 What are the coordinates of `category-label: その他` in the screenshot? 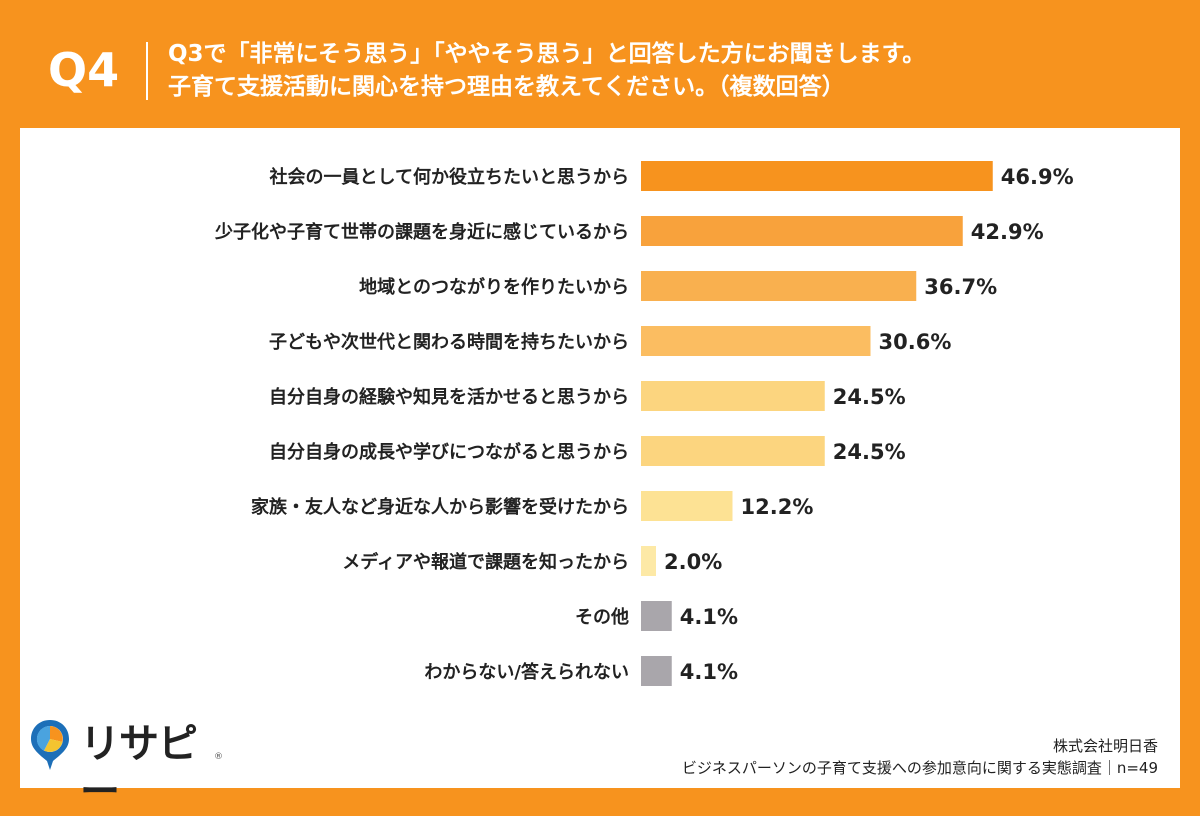 It's located at (602, 617).